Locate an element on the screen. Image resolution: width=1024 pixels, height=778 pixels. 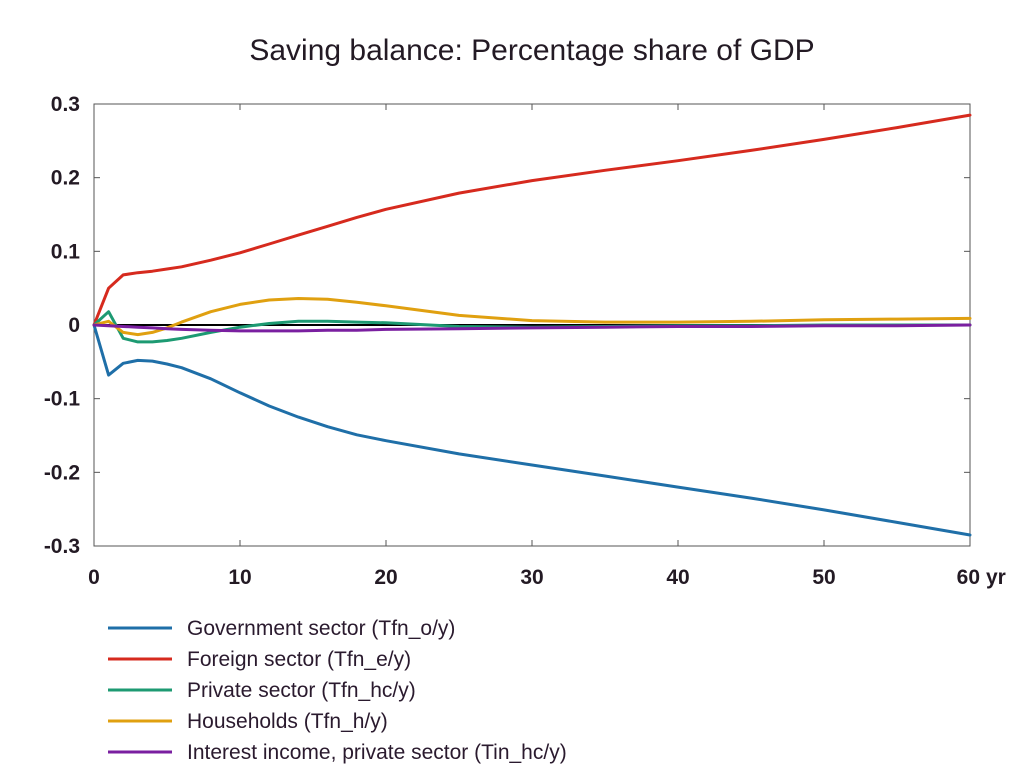
x-tick-label: 40 is located at coordinates (677, 577).